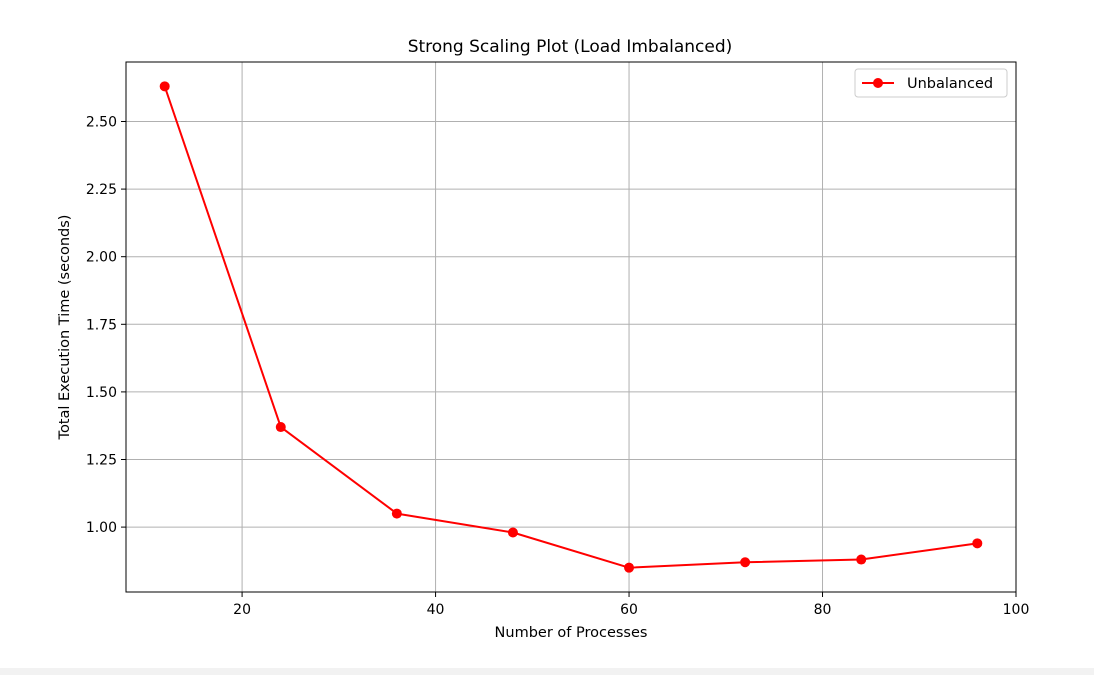  Describe the element at coordinates (101, 190) in the screenshot. I see `y-tick-label: 2.25` at that location.